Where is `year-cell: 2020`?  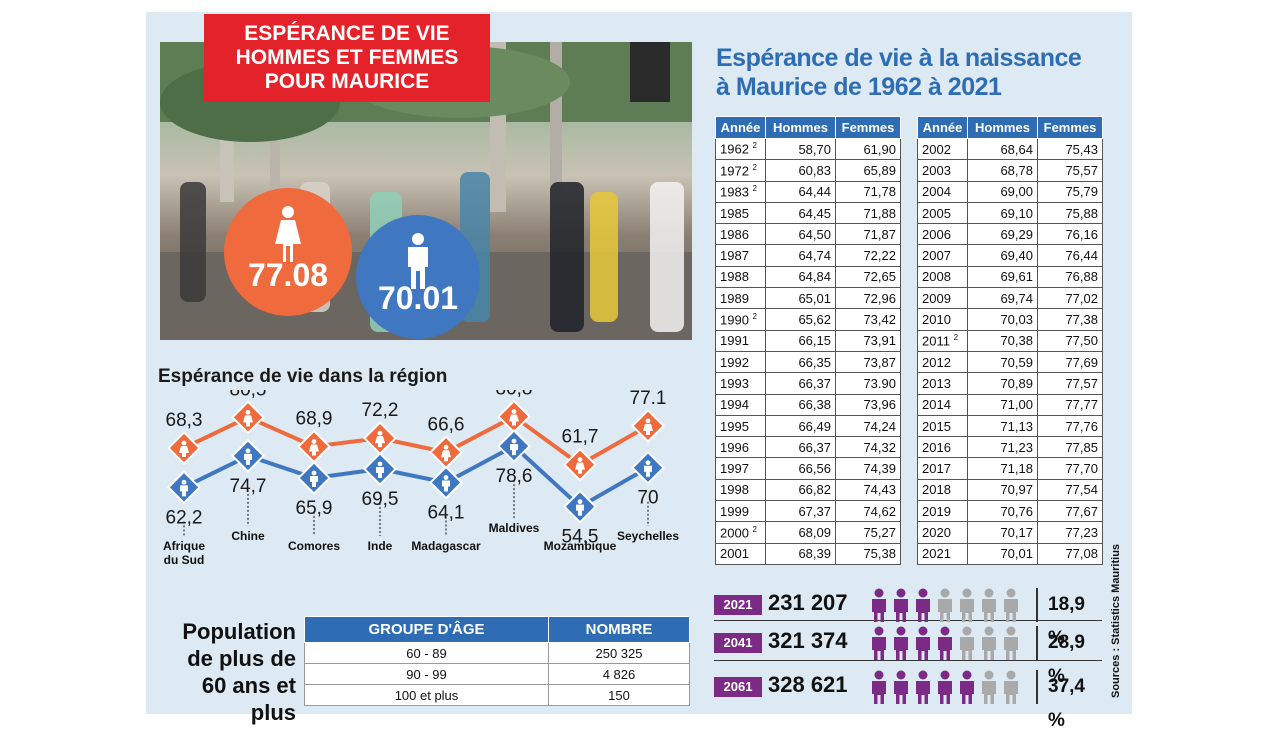
year-cell: 2020 is located at coordinates (942, 532).